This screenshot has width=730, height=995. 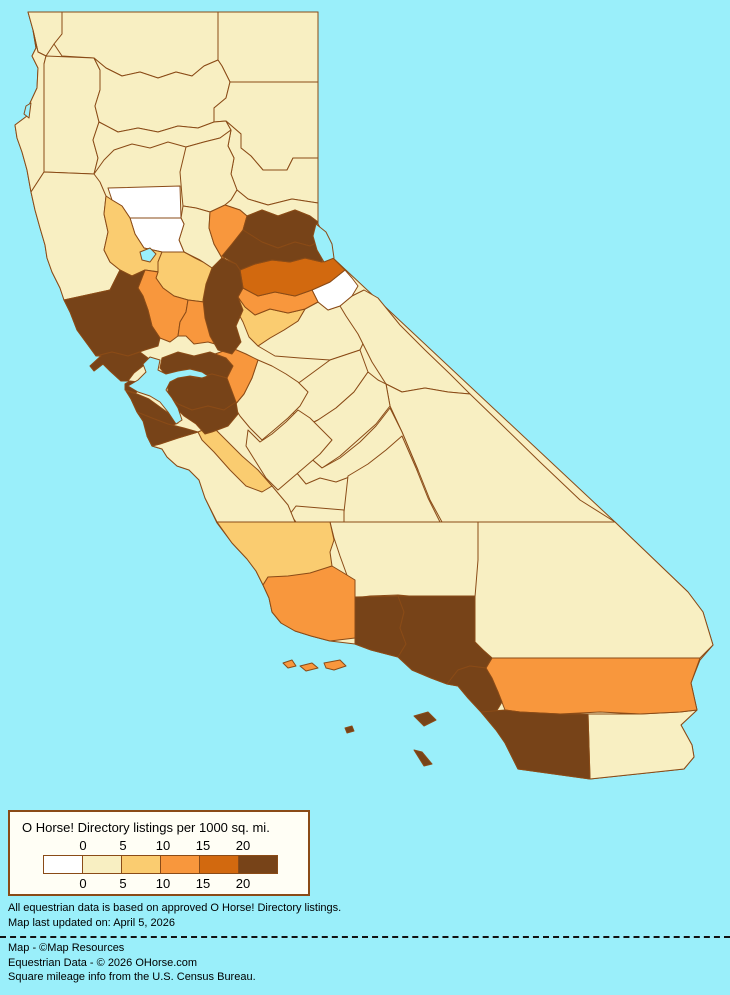 What do you see at coordinates (593, 686) in the screenshot?
I see `county-riverside` at bounding box center [593, 686].